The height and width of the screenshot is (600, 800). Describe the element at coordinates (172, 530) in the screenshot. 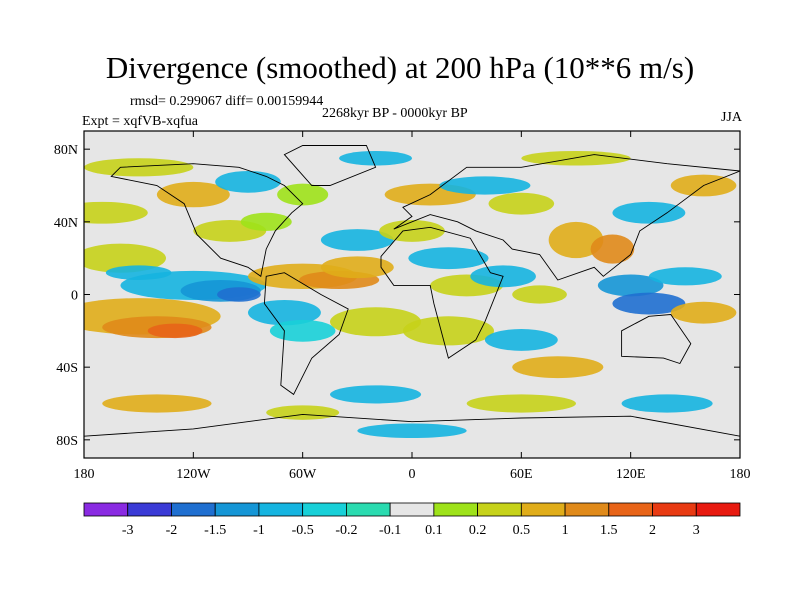

I see `colorbar-label: -2` at that location.